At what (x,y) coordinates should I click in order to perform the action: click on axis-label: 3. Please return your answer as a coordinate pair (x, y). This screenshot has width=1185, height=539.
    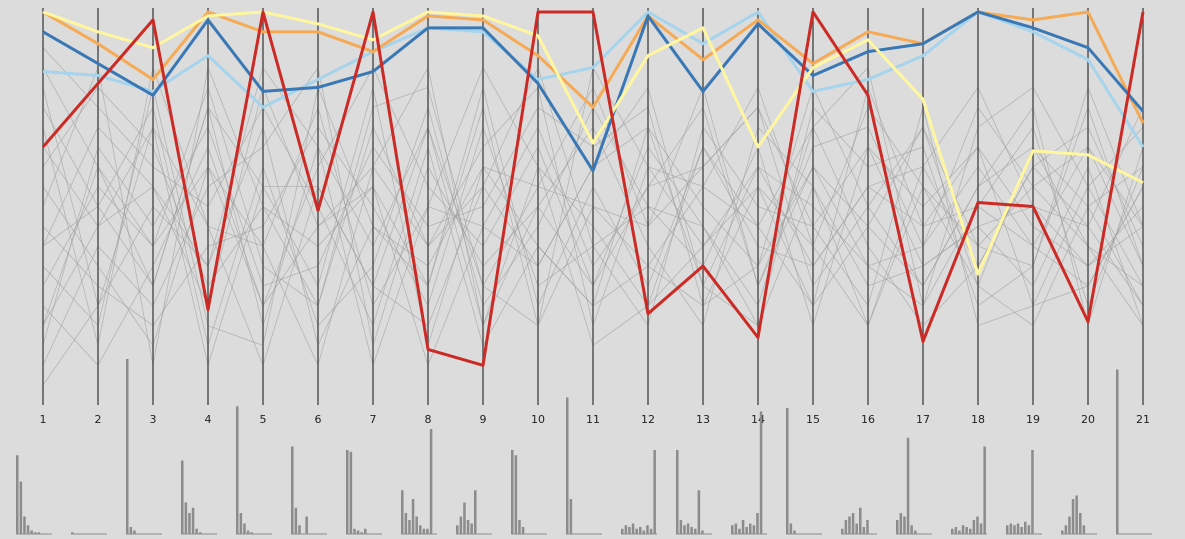
    Looking at the image, I should click on (153, 419).